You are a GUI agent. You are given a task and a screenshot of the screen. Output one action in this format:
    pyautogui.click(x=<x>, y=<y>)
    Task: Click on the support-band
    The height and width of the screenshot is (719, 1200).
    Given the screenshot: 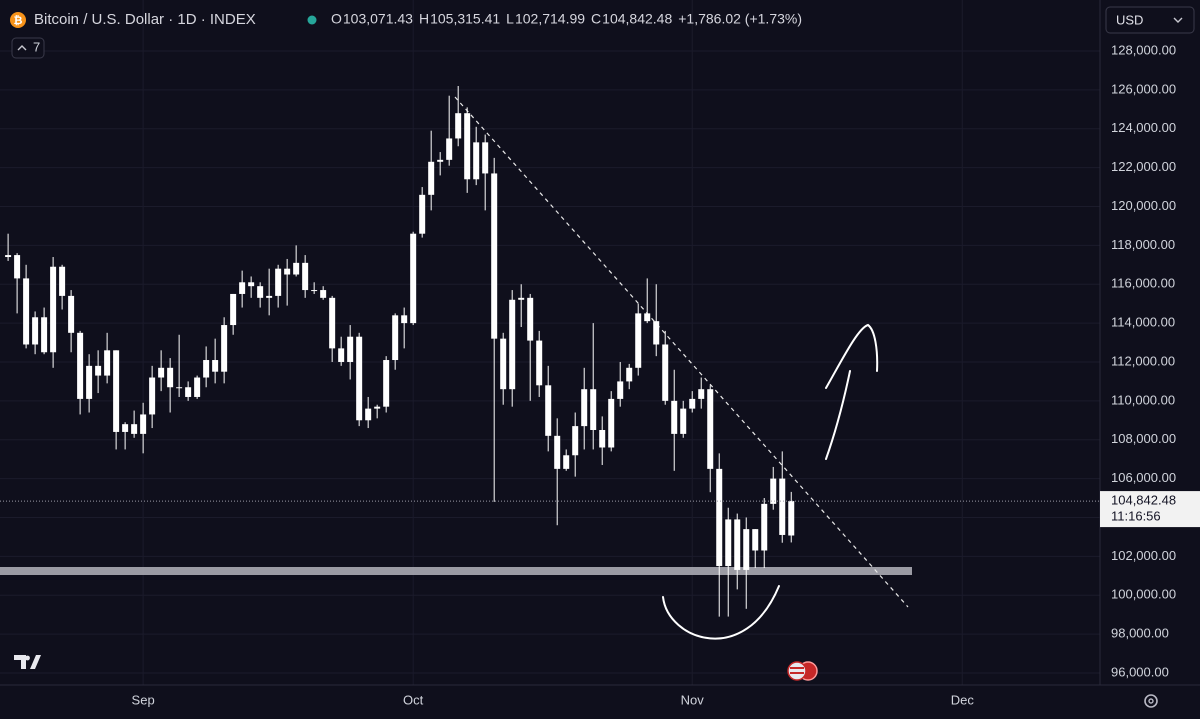 What is the action you would take?
    pyautogui.click(x=456, y=571)
    